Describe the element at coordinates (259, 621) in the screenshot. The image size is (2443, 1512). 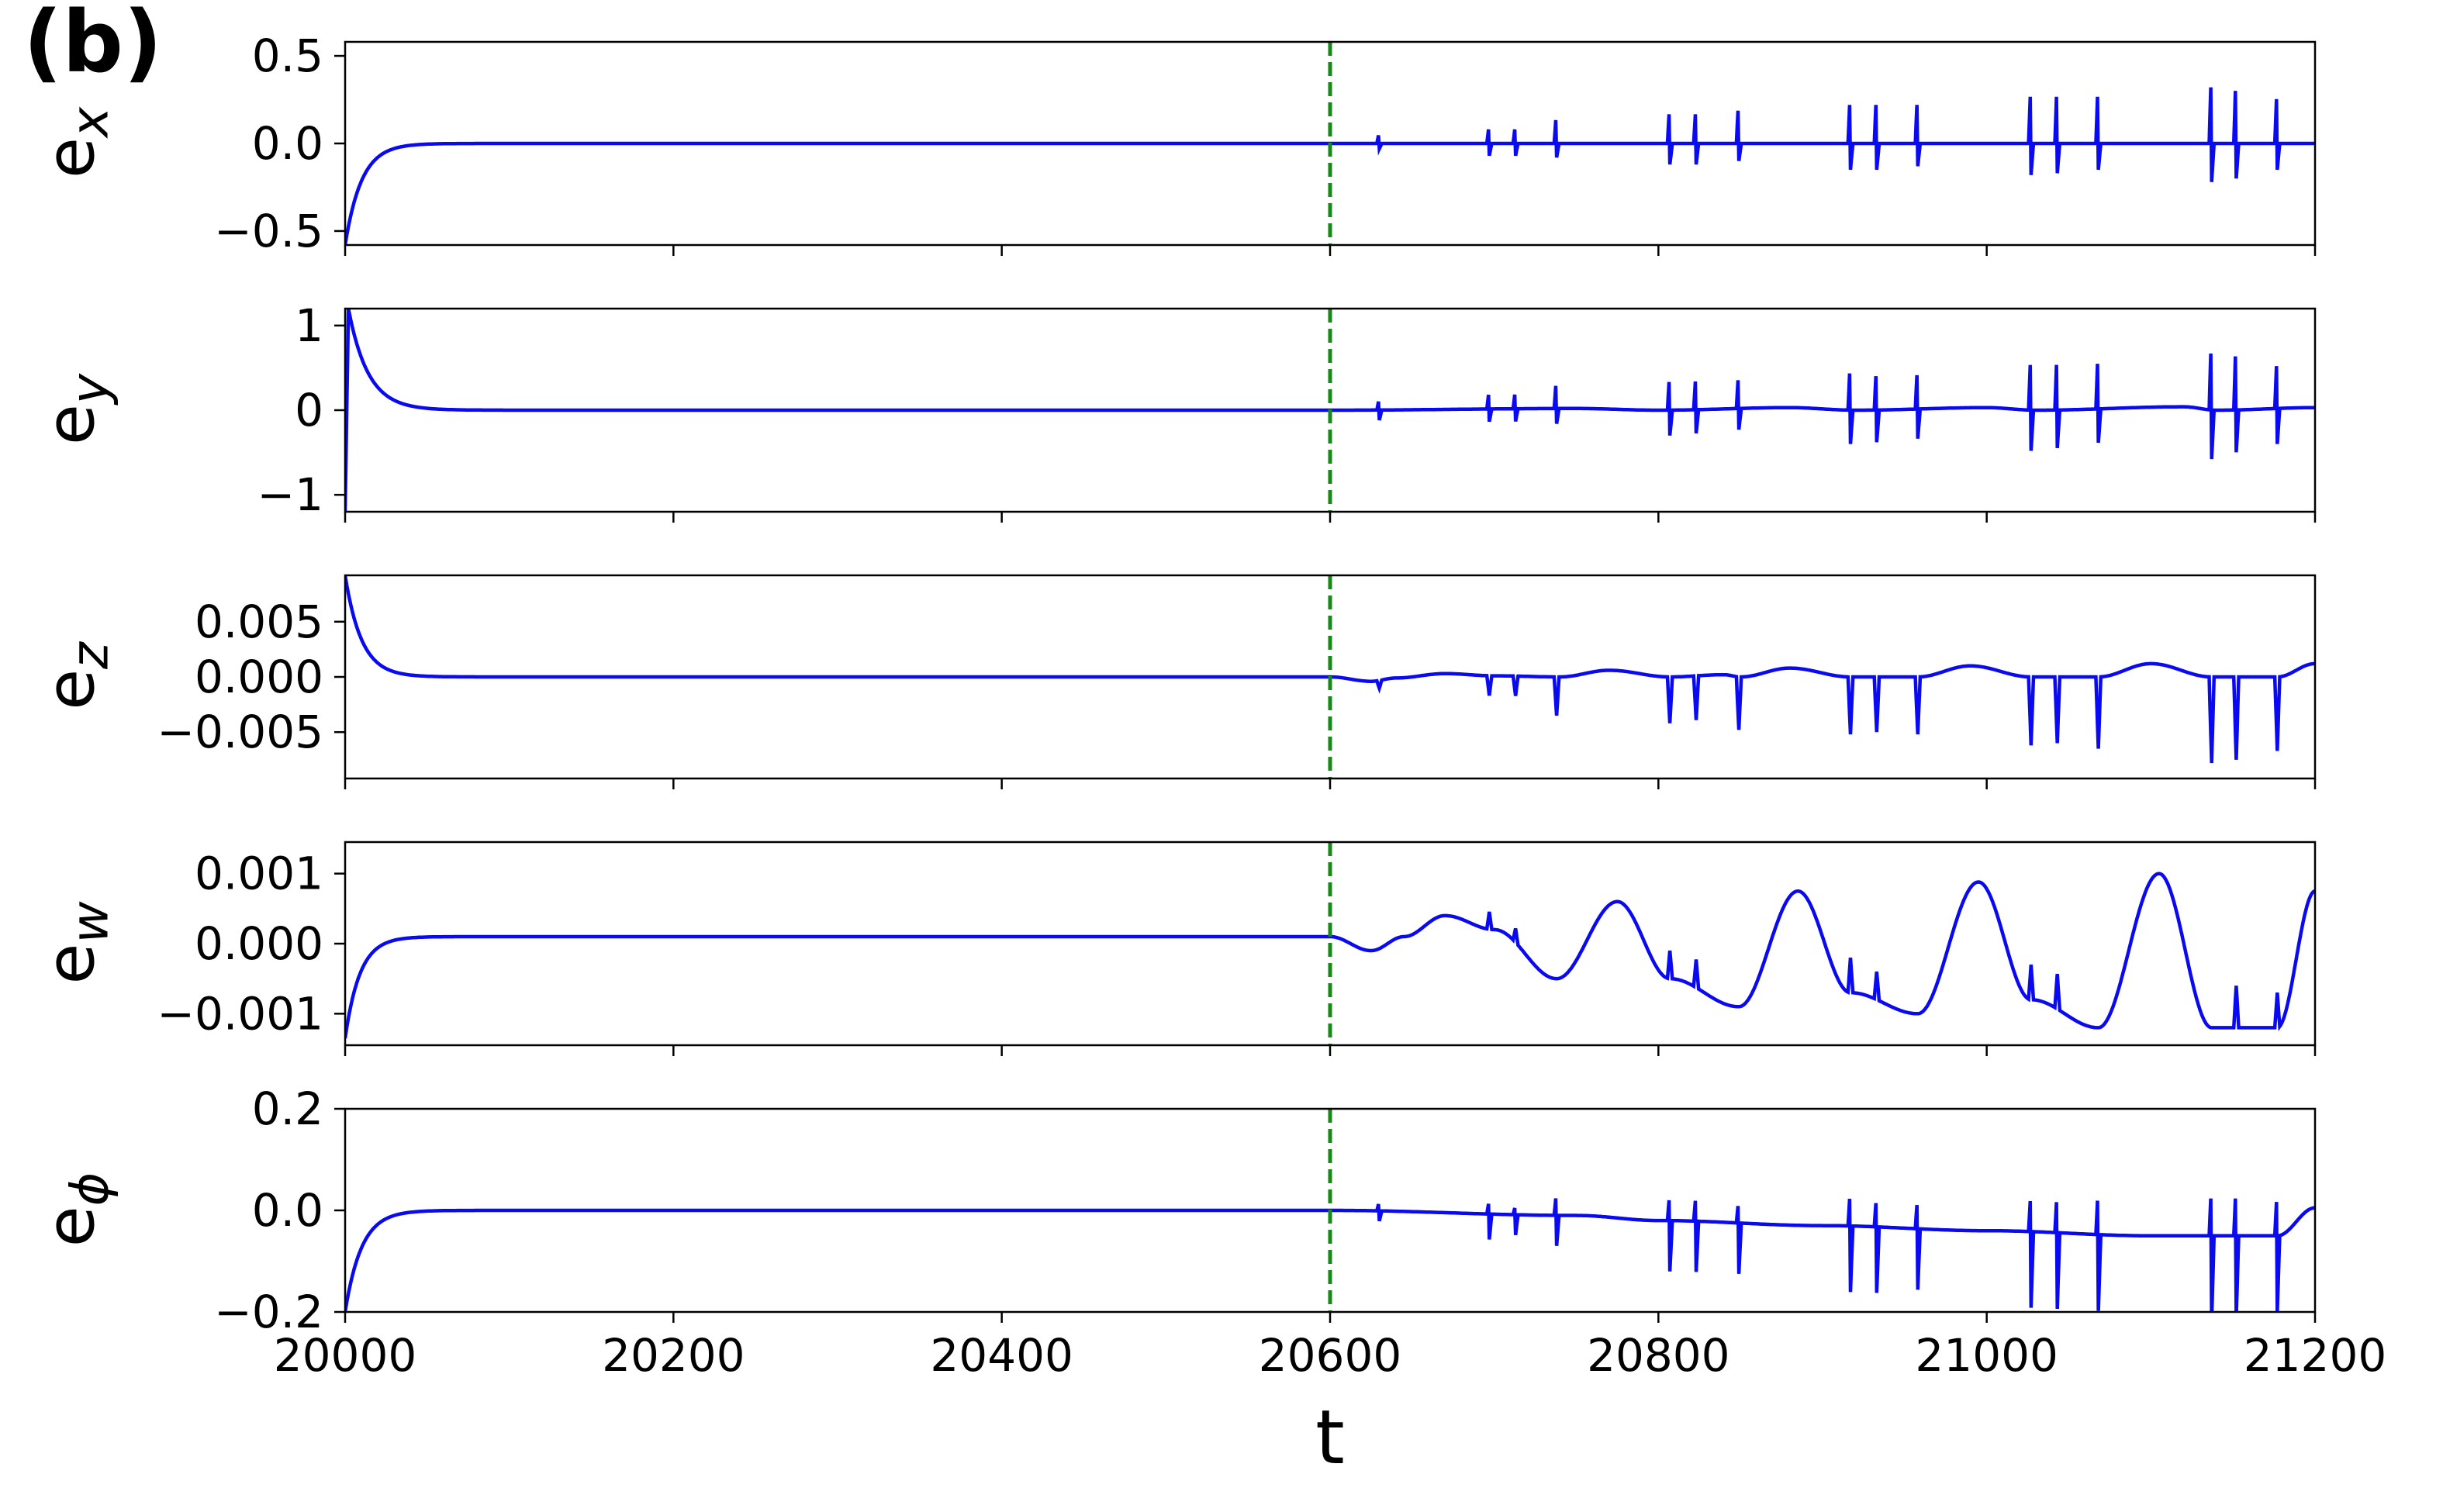
I see `y-tick-label-2-0: 0.005` at that location.